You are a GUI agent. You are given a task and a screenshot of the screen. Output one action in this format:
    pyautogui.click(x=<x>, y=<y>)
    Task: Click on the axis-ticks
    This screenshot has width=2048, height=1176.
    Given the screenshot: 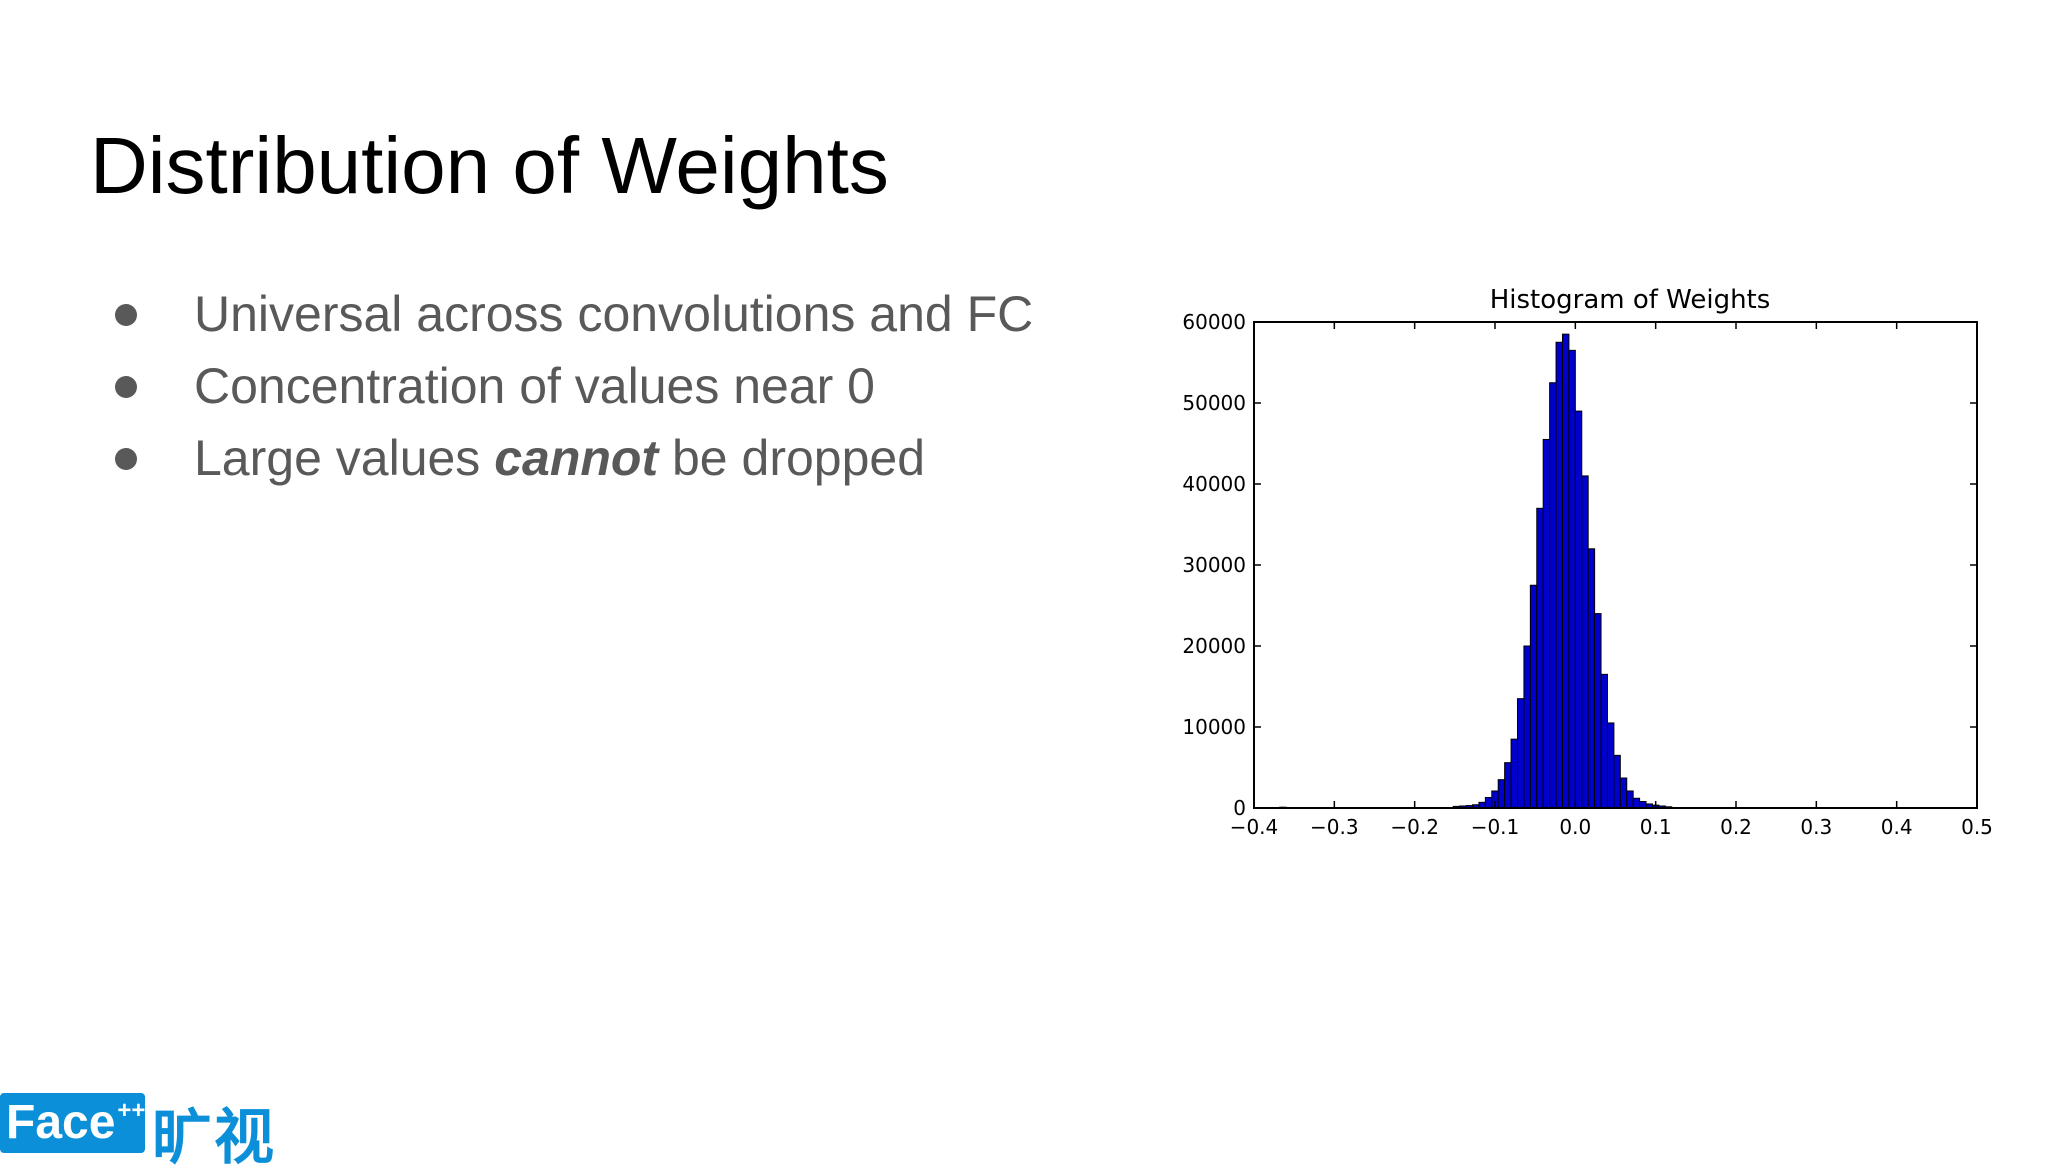 What is the action you would take?
    pyautogui.click(x=1615, y=565)
    